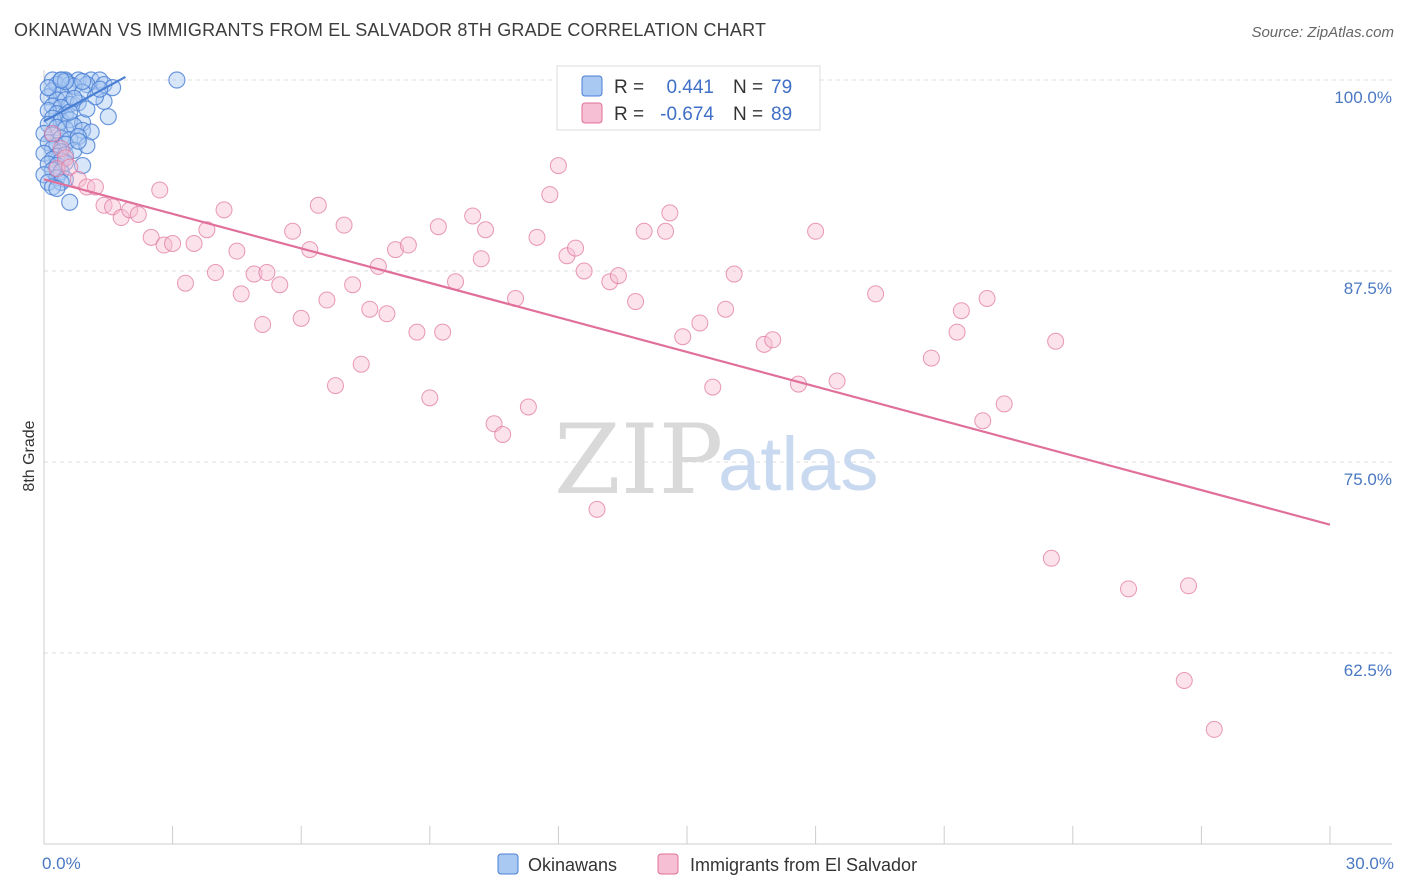 The width and height of the screenshot is (1406, 892). What do you see at coordinates (1368, 479) in the screenshot?
I see `y-tick-label: 75.0%` at bounding box center [1368, 479].